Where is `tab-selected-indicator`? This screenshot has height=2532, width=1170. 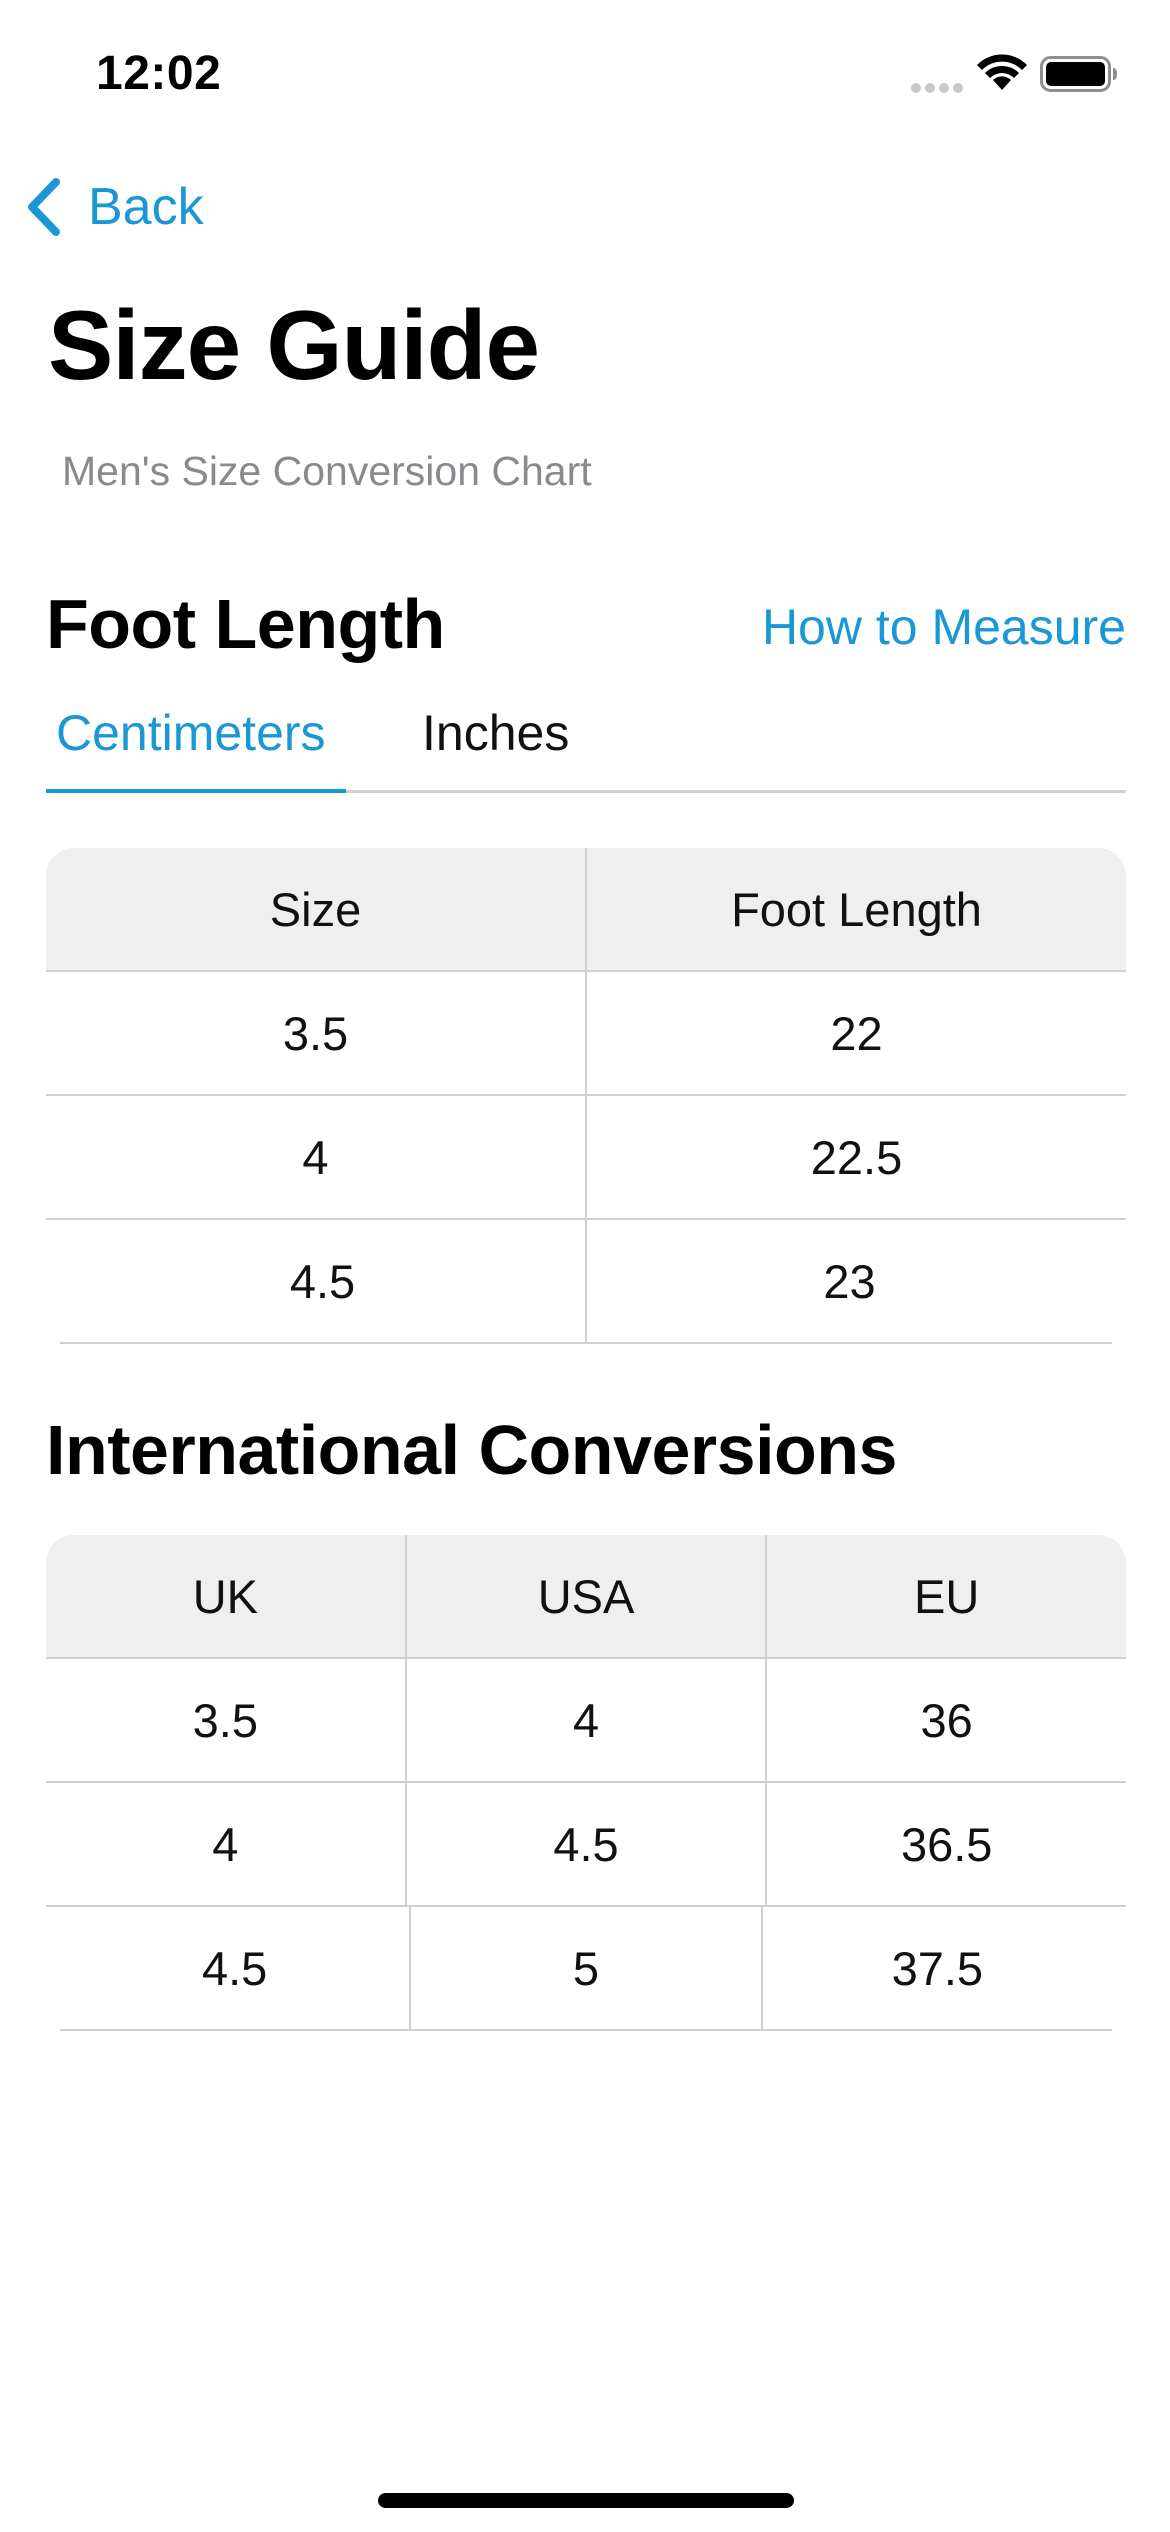 tab-selected-indicator is located at coordinates (196, 791).